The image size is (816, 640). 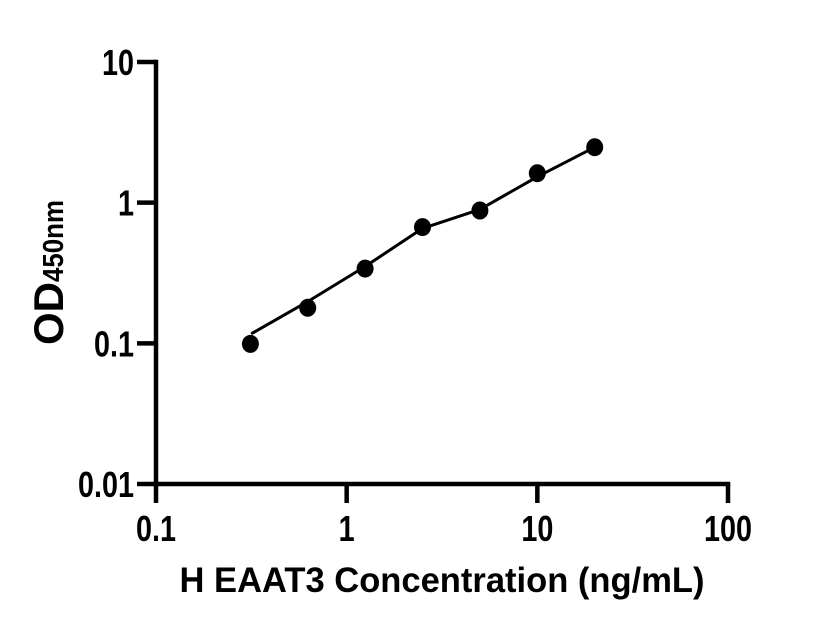 What do you see at coordinates (106, 484) in the screenshot?
I see `y-tick-label: 0.01` at bounding box center [106, 484].